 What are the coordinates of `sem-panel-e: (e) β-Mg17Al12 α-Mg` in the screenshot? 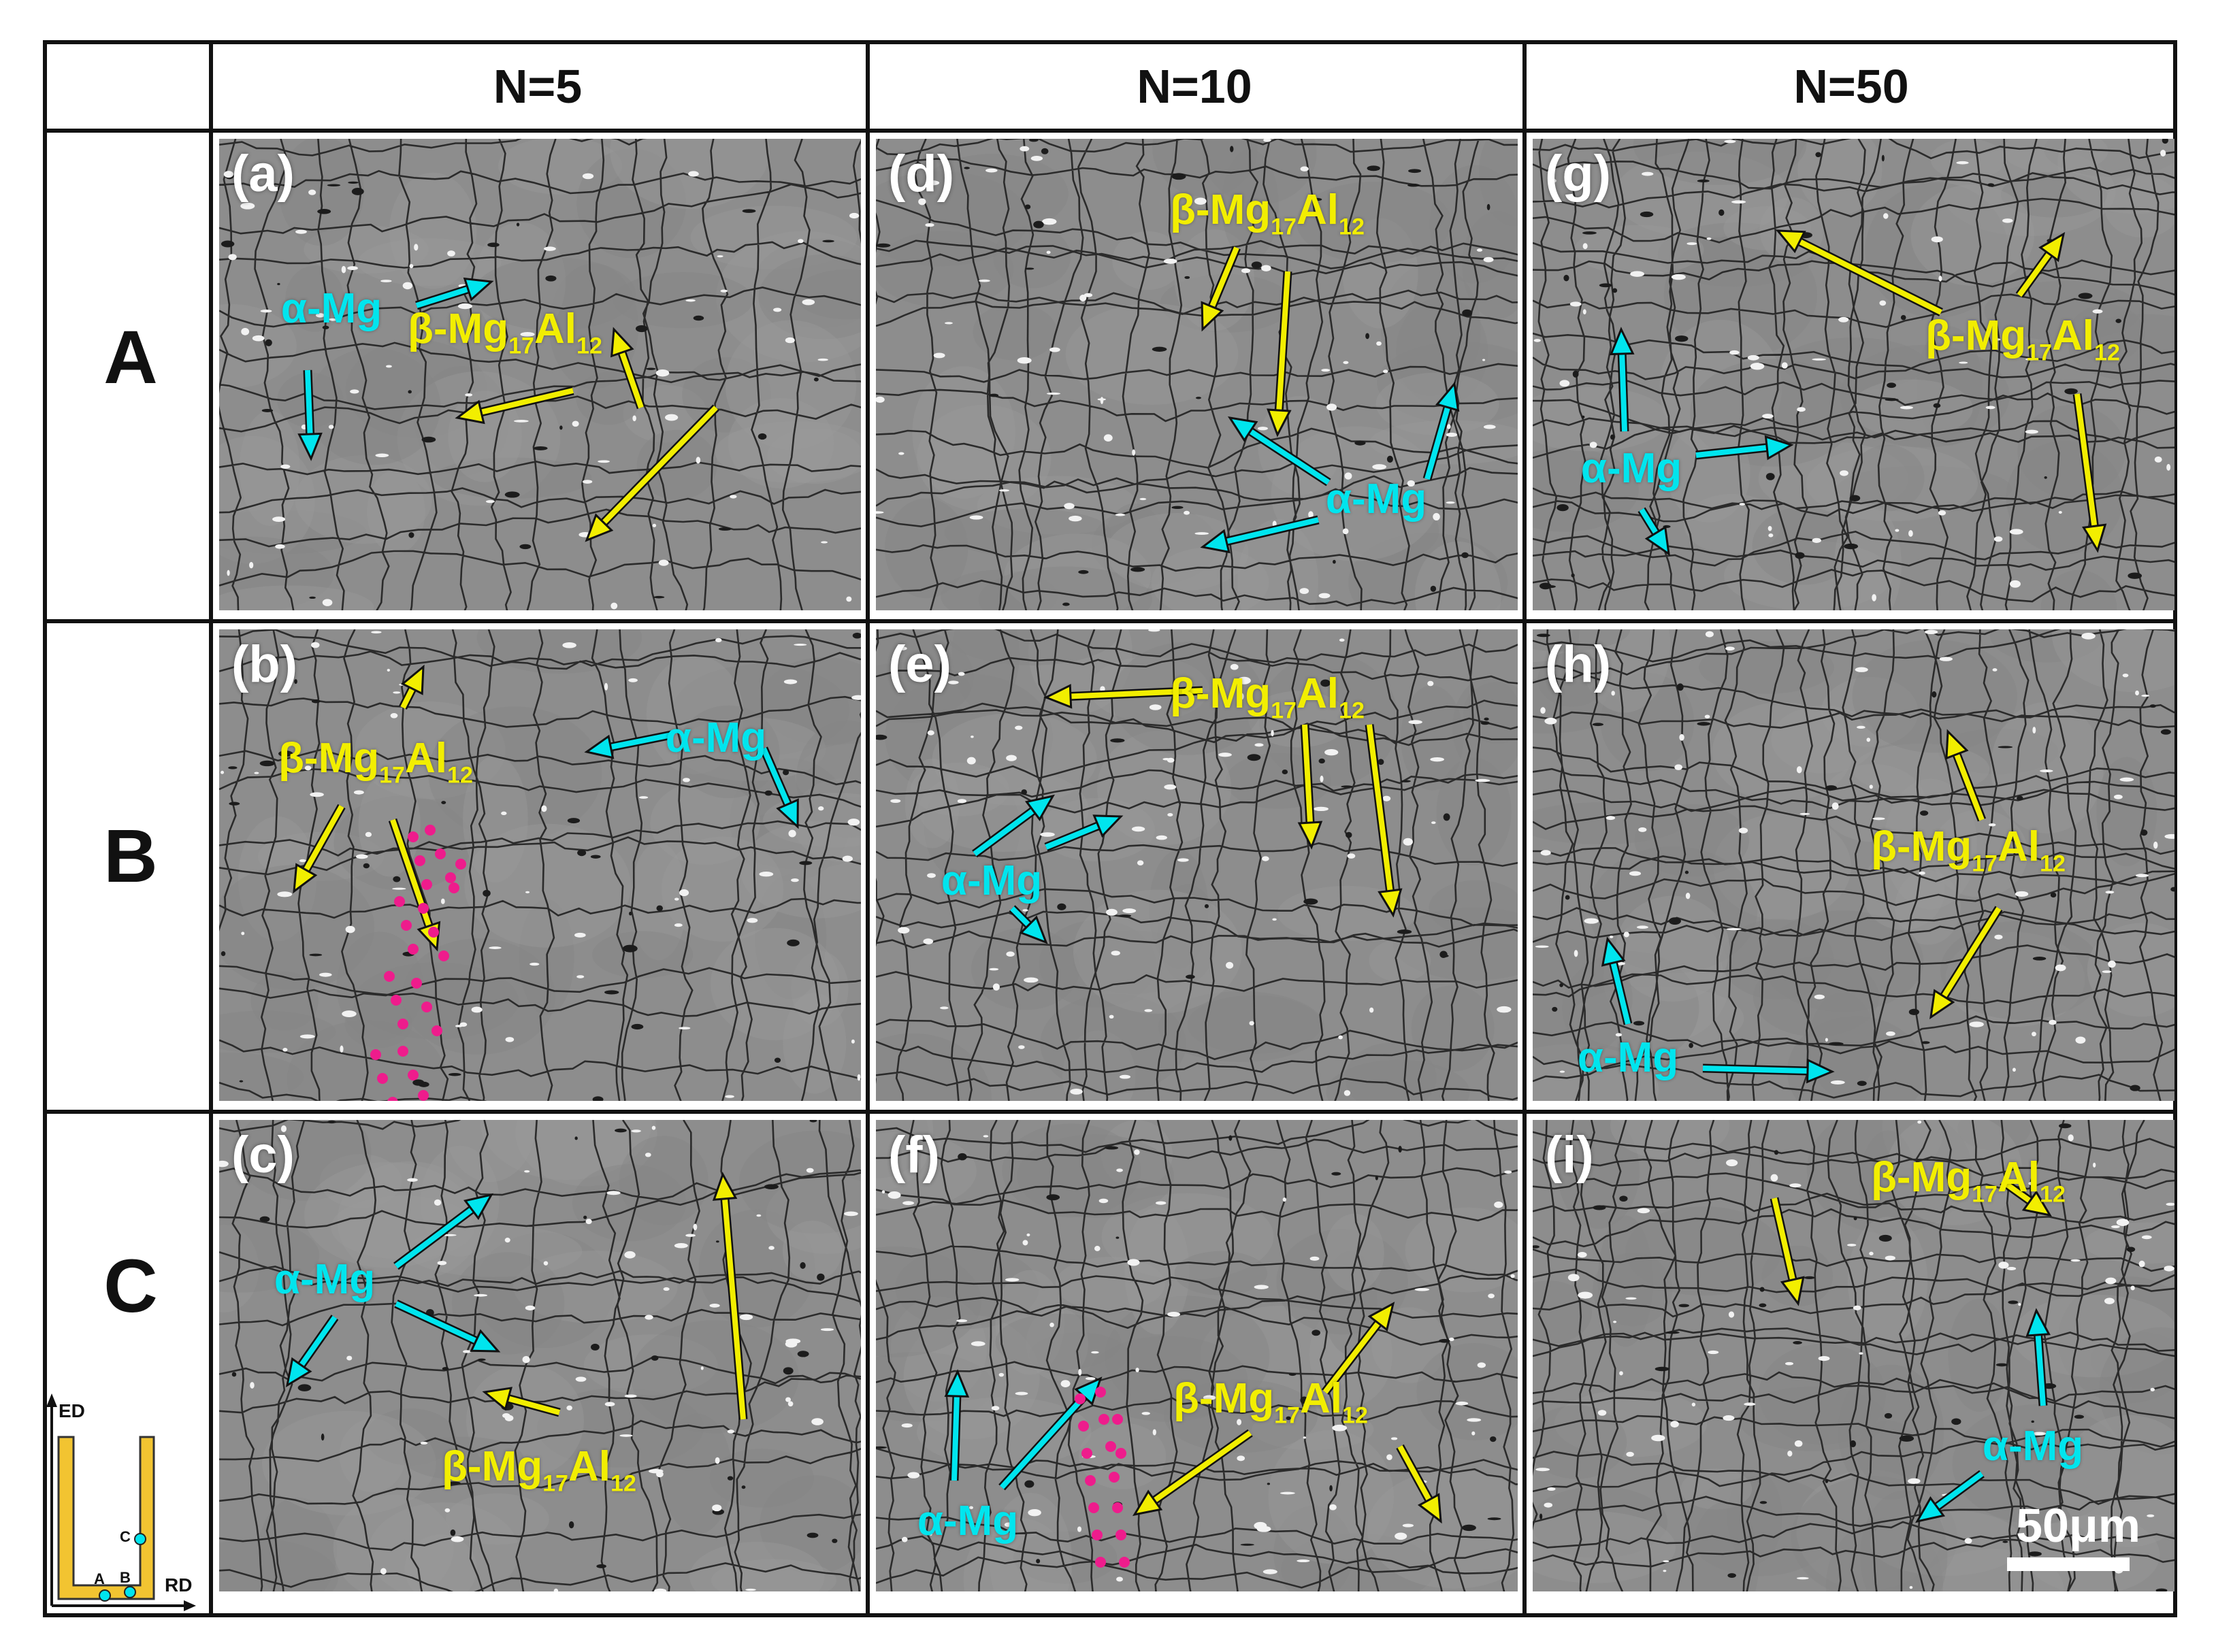 It's located at (1197, 865).